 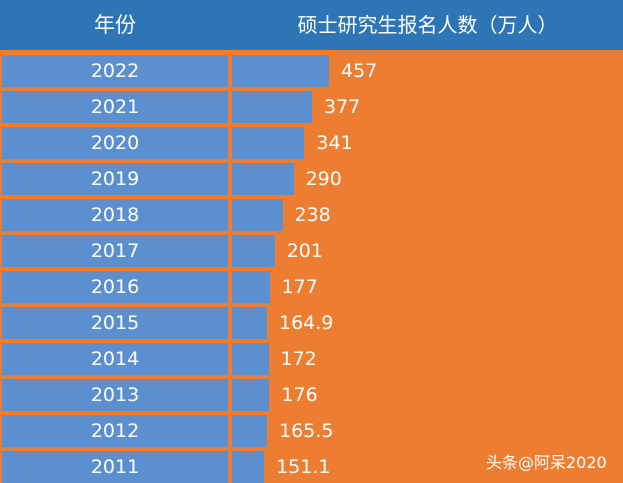 I want to click on bar-2011, so click(x=248, y=467).